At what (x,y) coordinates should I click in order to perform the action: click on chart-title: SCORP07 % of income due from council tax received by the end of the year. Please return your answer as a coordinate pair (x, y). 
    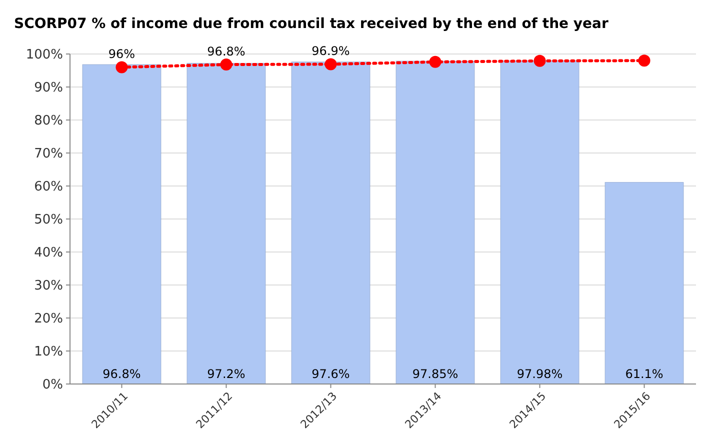
    Looking at the image, I should click on (311, 24).